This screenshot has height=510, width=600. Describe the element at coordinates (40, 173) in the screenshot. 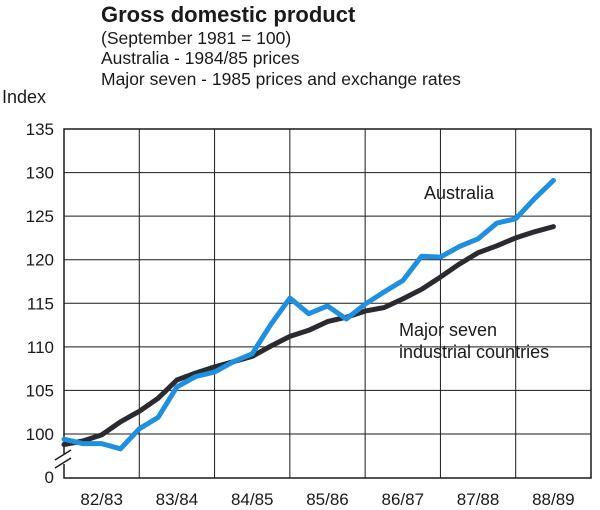

I see `y-tick-label: 130` at that location.